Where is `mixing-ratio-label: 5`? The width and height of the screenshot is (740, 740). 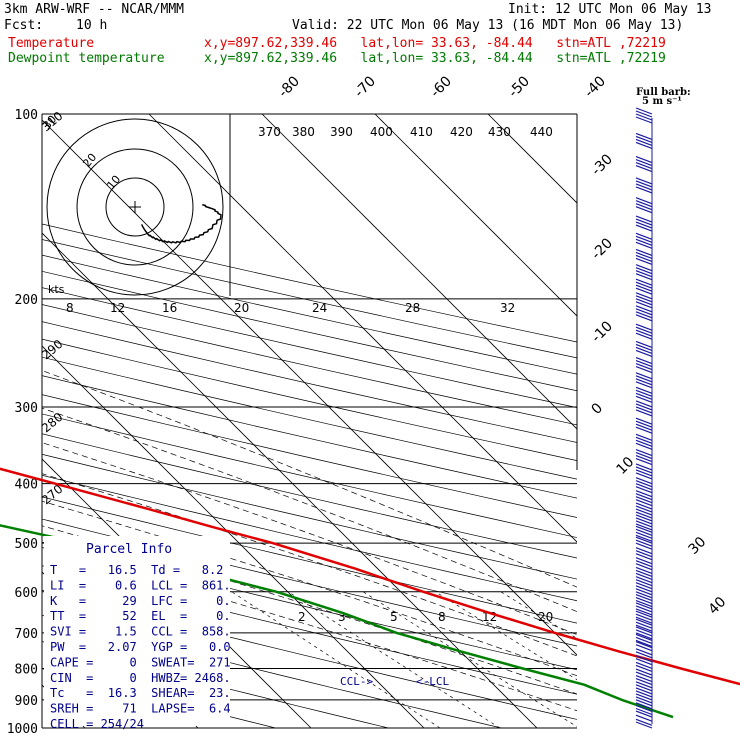
mixing-ratio-label: 5 is located at coordinates (394, 617).